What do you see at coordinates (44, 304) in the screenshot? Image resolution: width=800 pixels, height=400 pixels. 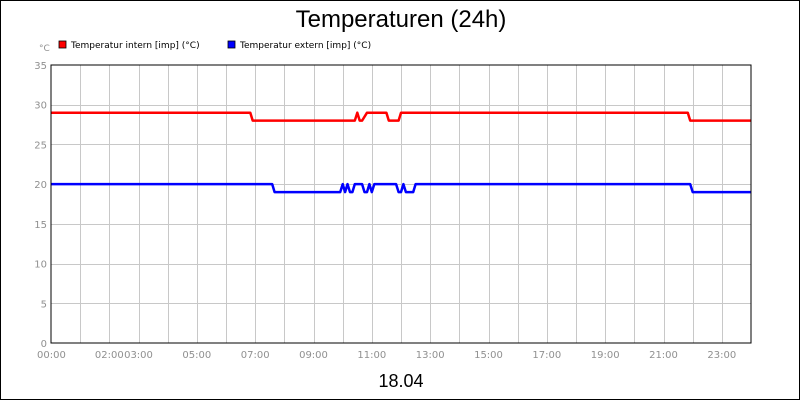 I see `y-tick-label: 5` at bounding box center [44, 304].